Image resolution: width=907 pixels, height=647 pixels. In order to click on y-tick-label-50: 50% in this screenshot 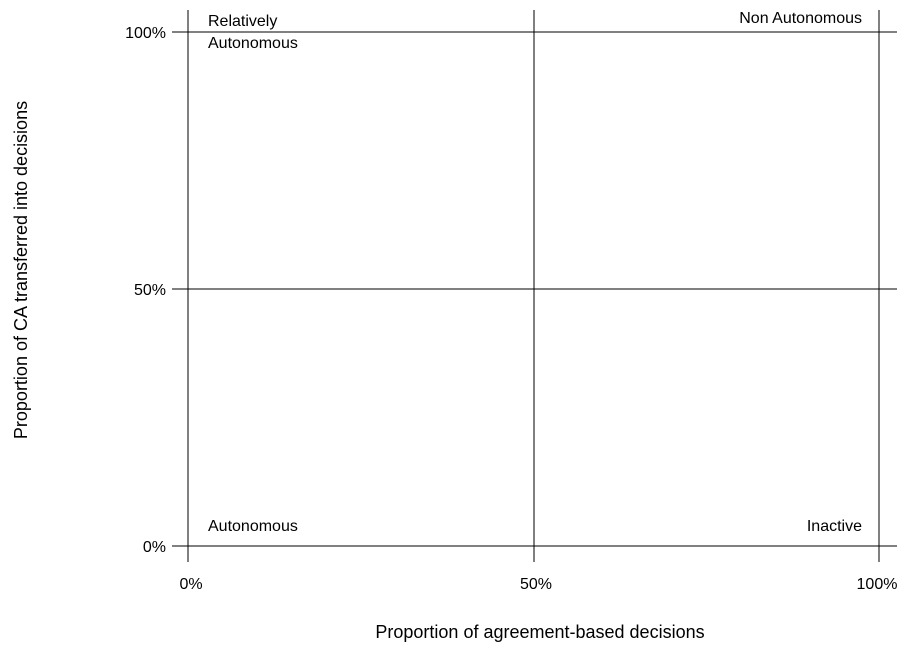, I will do `click(150, 290)`.